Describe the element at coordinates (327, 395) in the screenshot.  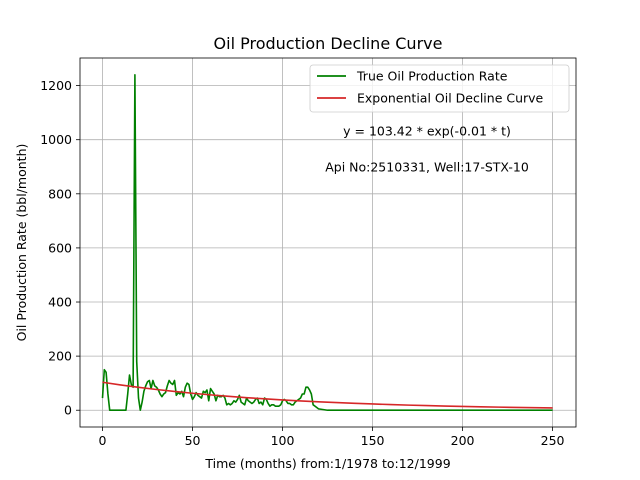
I see `series-line-decline-curve` at that location.